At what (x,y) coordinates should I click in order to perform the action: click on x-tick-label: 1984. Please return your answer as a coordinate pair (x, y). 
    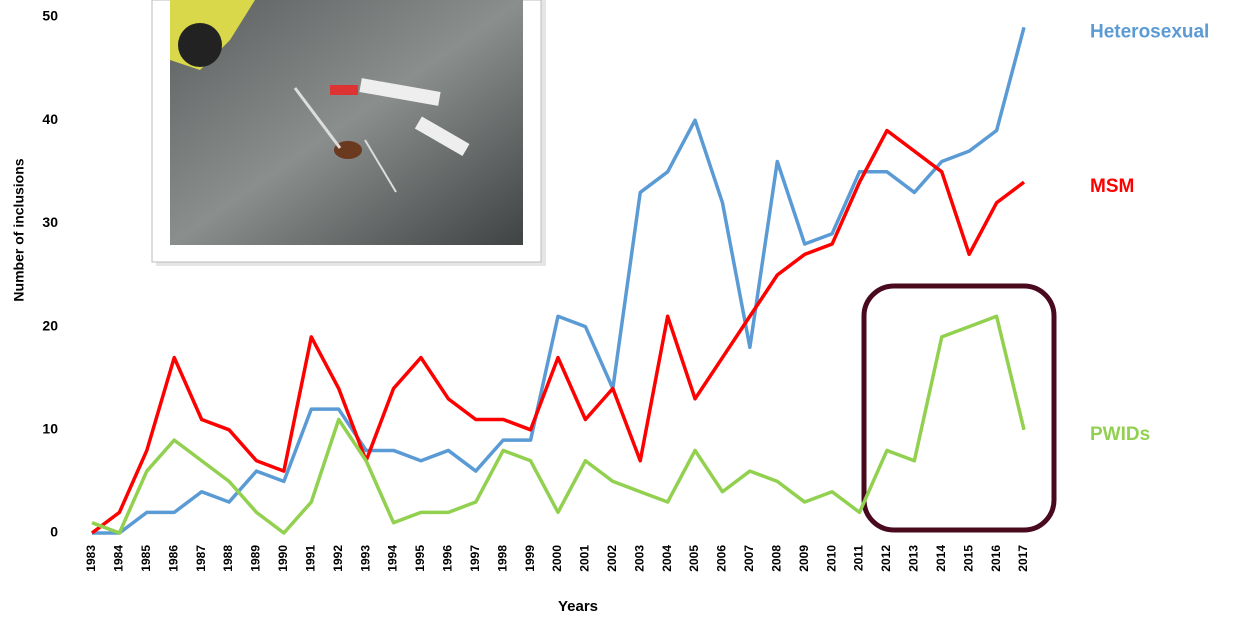
    Looking at the image, I should click on (119, 558).